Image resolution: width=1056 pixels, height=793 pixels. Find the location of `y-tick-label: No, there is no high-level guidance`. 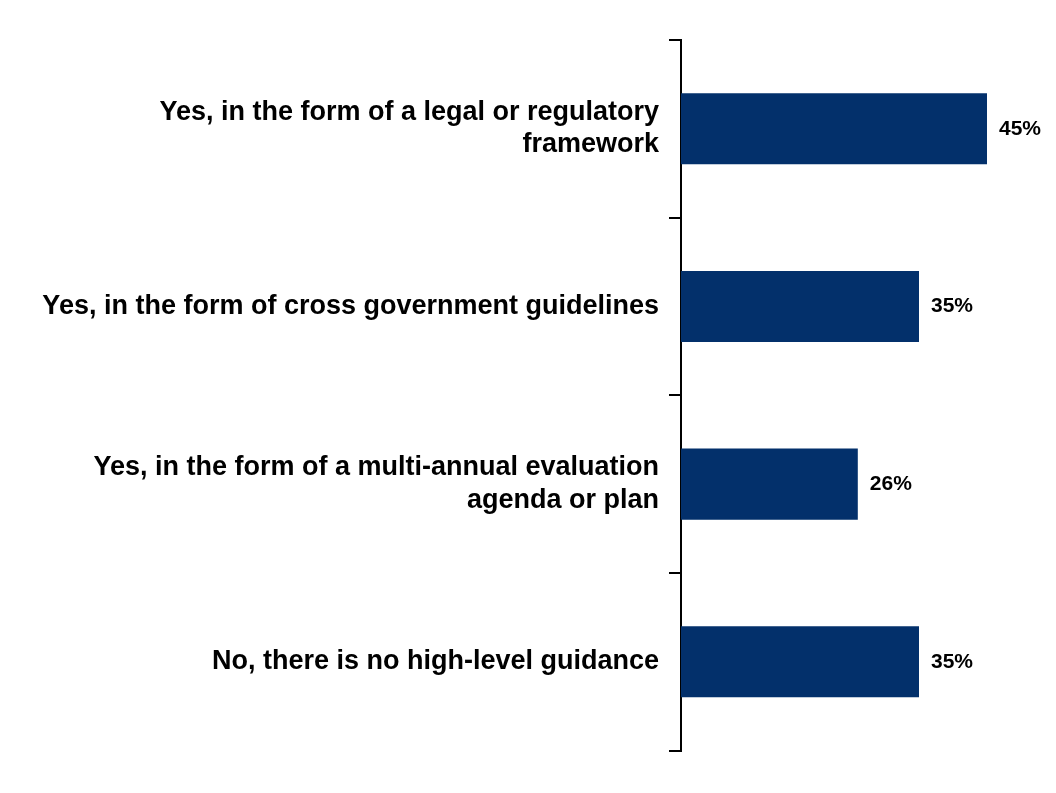

y-tick-label: No, there is no high-level guidance is located at coordinates (435, 660).